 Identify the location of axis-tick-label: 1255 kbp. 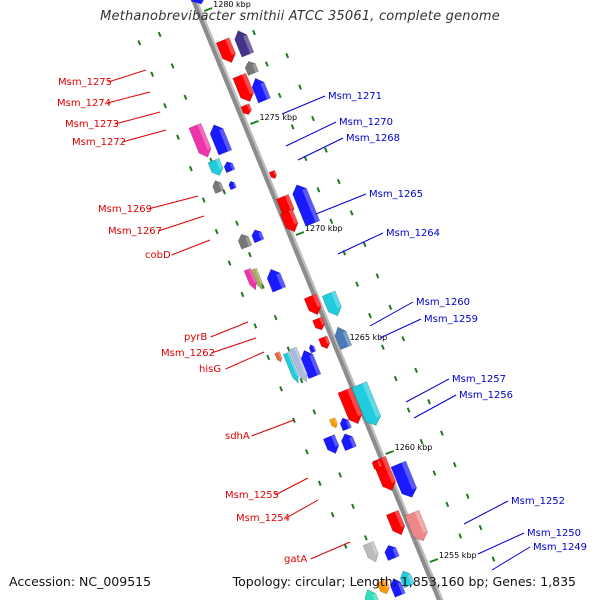
(458, 555).